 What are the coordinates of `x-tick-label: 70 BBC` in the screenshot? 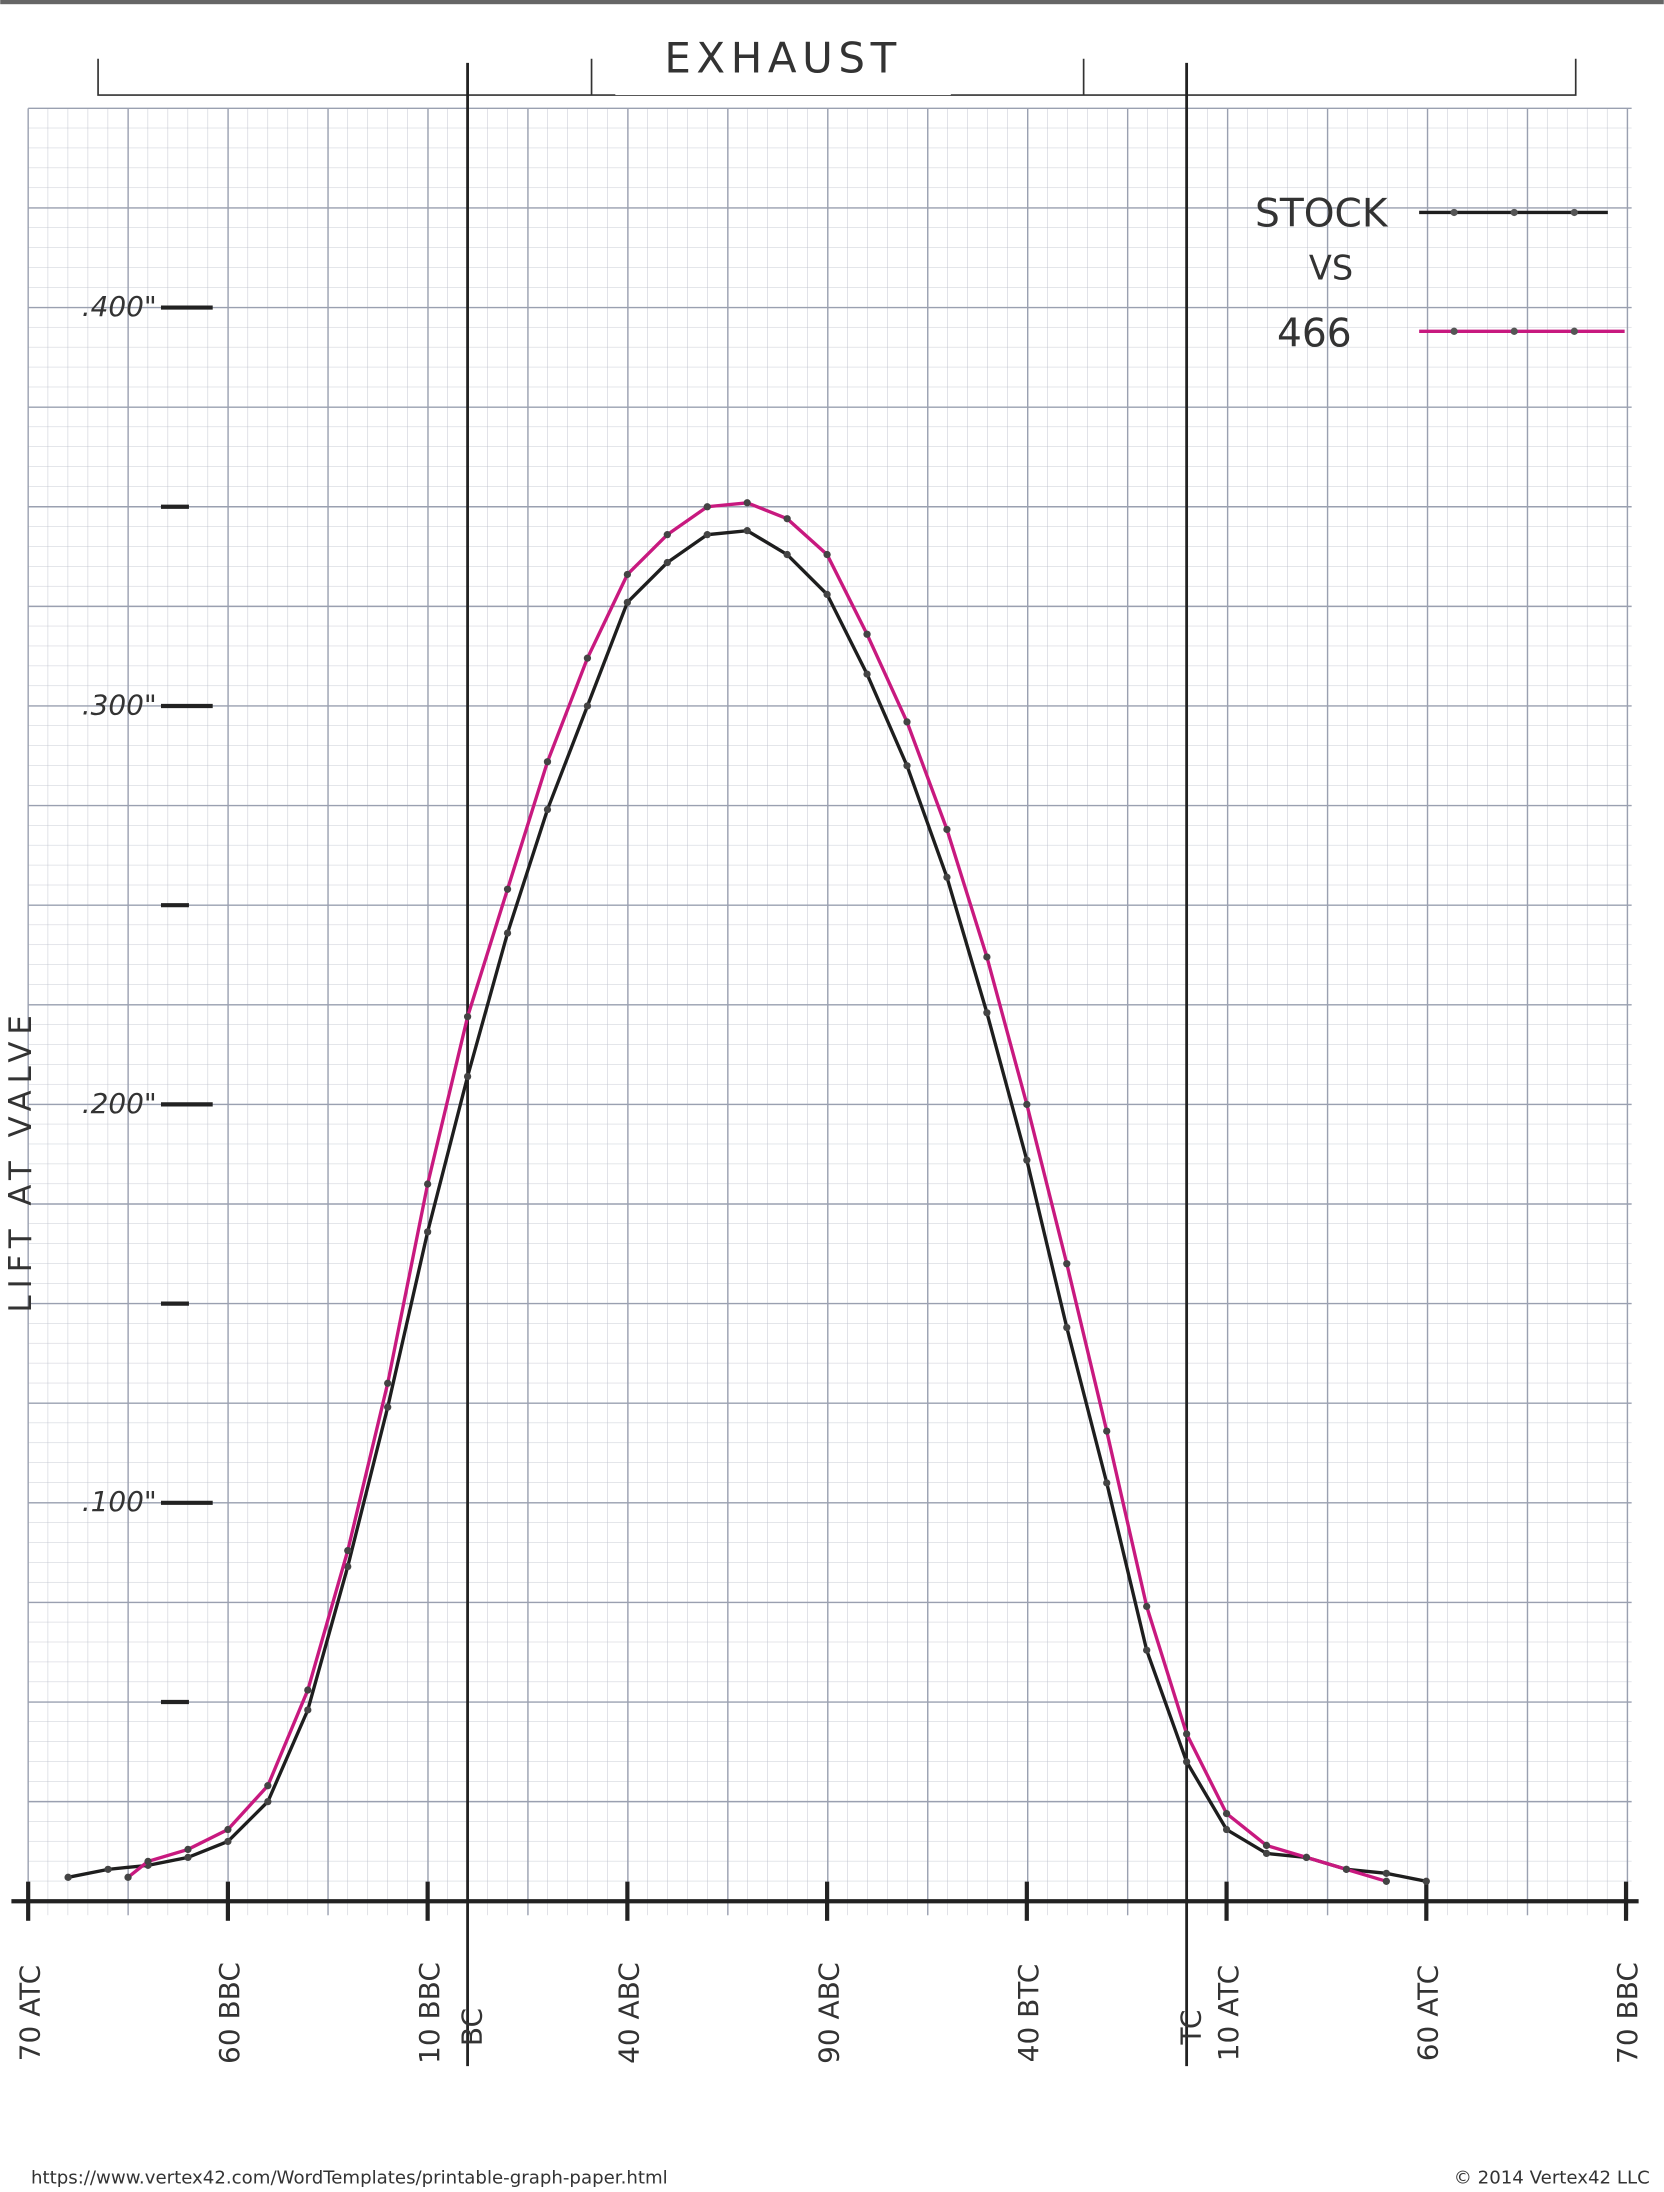 It's located at (1627, 2013).